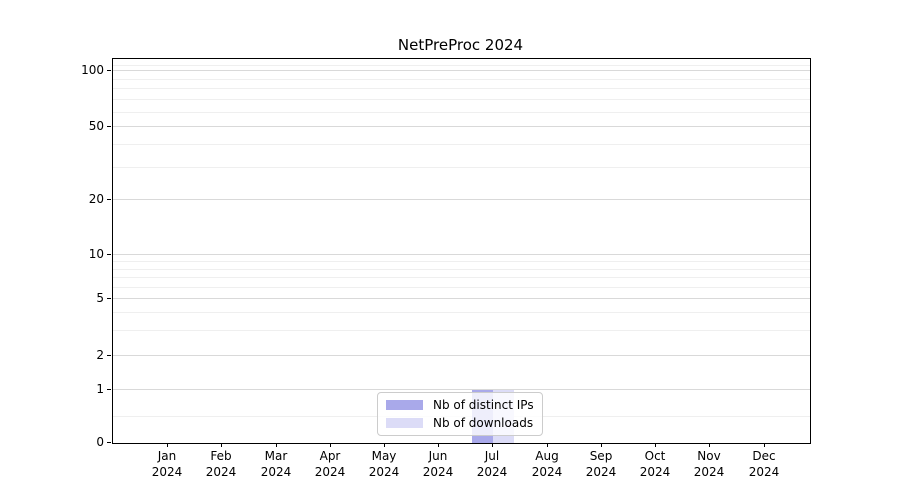 The width and height of the screenshot is (900, 500). What do you see at coordinates (96, 199) in the screenshot?
I see `y-axis-tick-label: 20` at bounding box center [96, 199].